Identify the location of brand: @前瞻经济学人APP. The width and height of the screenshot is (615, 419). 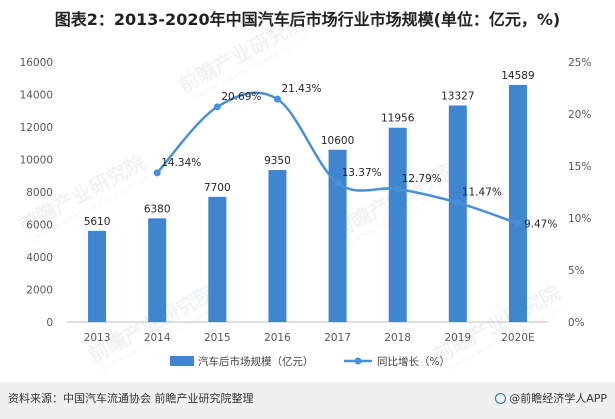
(551, 398).